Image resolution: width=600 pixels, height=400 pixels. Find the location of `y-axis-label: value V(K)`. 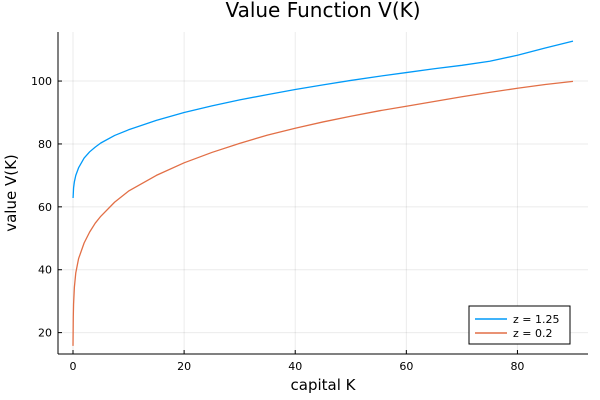

y-axis-label: value V(K) is located at coordinates (11, 193).